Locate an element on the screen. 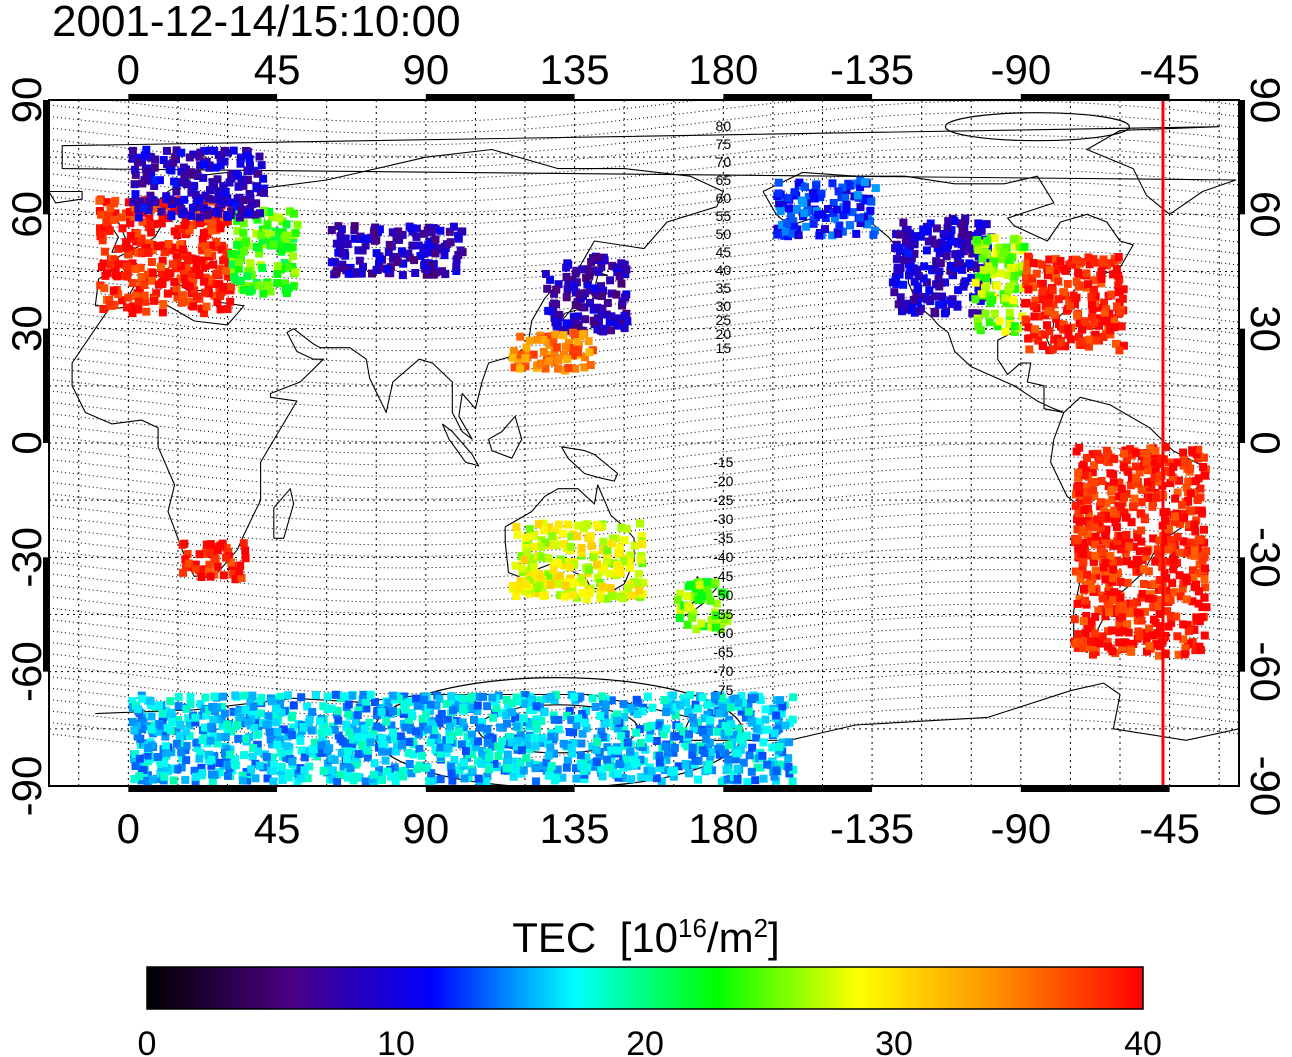 Image resolution: width=1292 pixels, height=1057 pixels. x-tick-label-bottom: 45 is located at coordinates (277, 828).